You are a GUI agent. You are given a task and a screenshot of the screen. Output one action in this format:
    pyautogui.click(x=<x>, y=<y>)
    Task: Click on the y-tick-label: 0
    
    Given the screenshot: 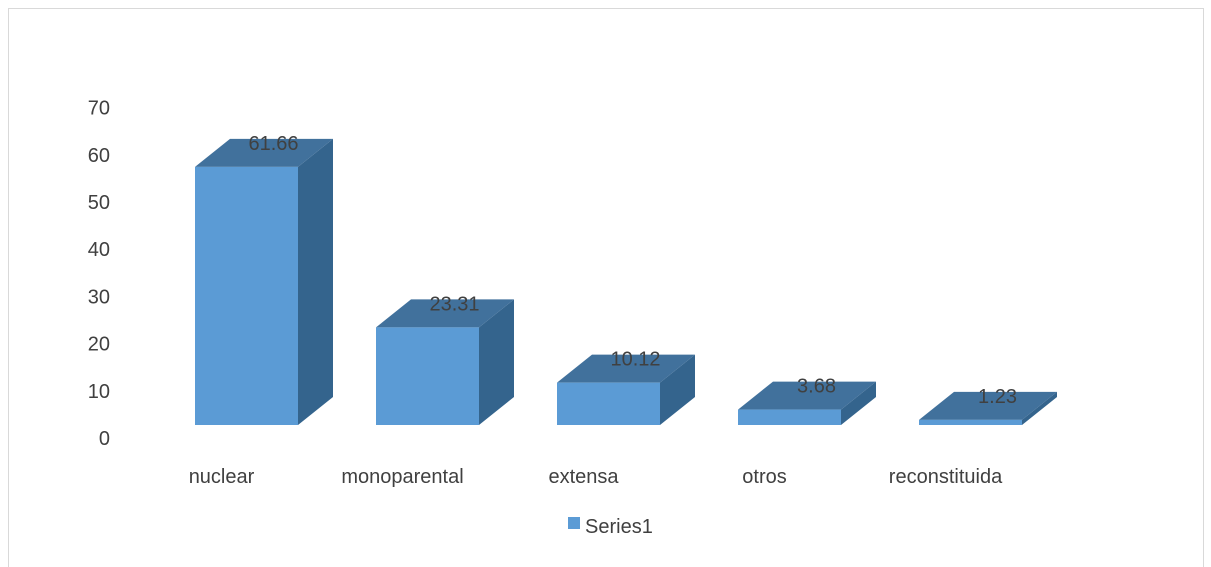 What is the action you would take?
    pyautogui.click(x=104, y=439)
    